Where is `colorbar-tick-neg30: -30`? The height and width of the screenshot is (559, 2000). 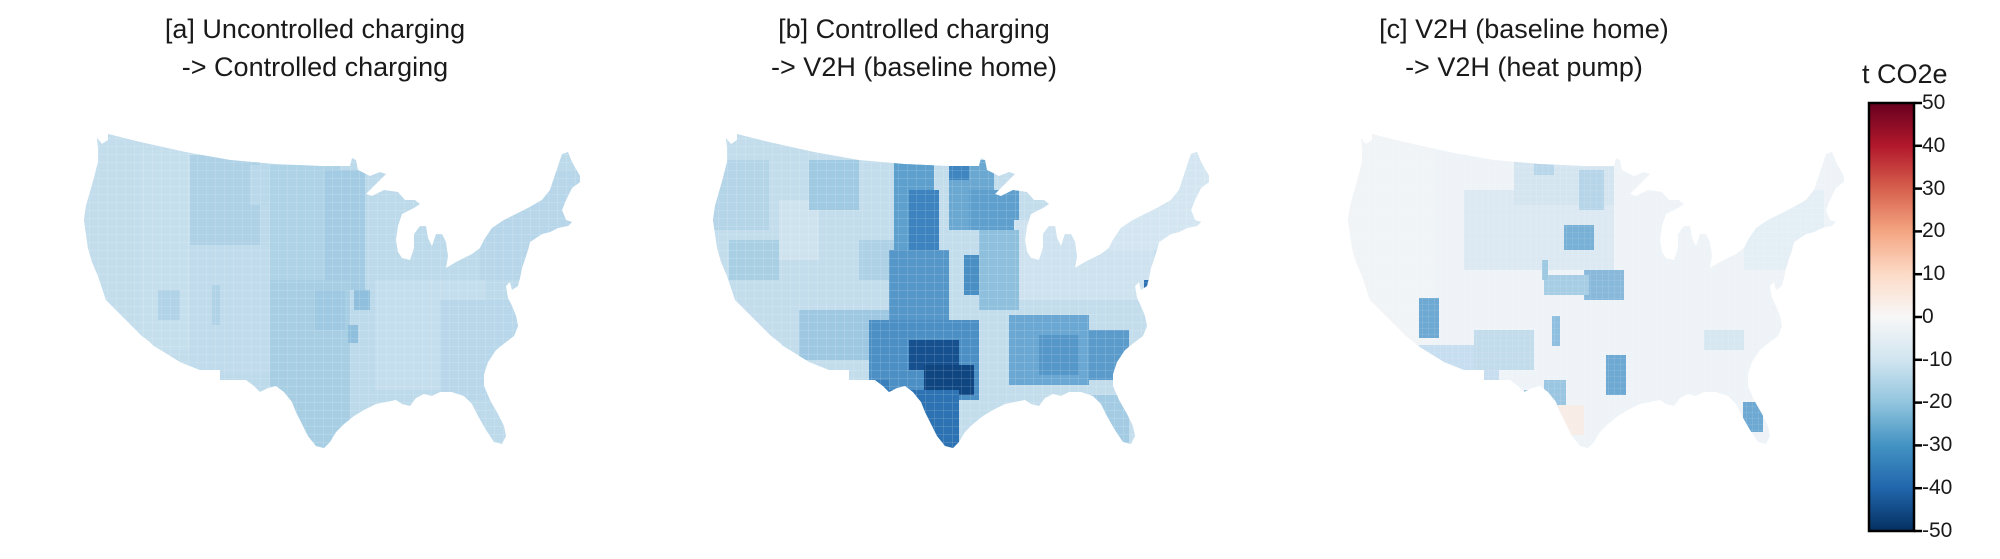 colorbar-tick-neg30: -30 is located at coordinates (1937, 444).